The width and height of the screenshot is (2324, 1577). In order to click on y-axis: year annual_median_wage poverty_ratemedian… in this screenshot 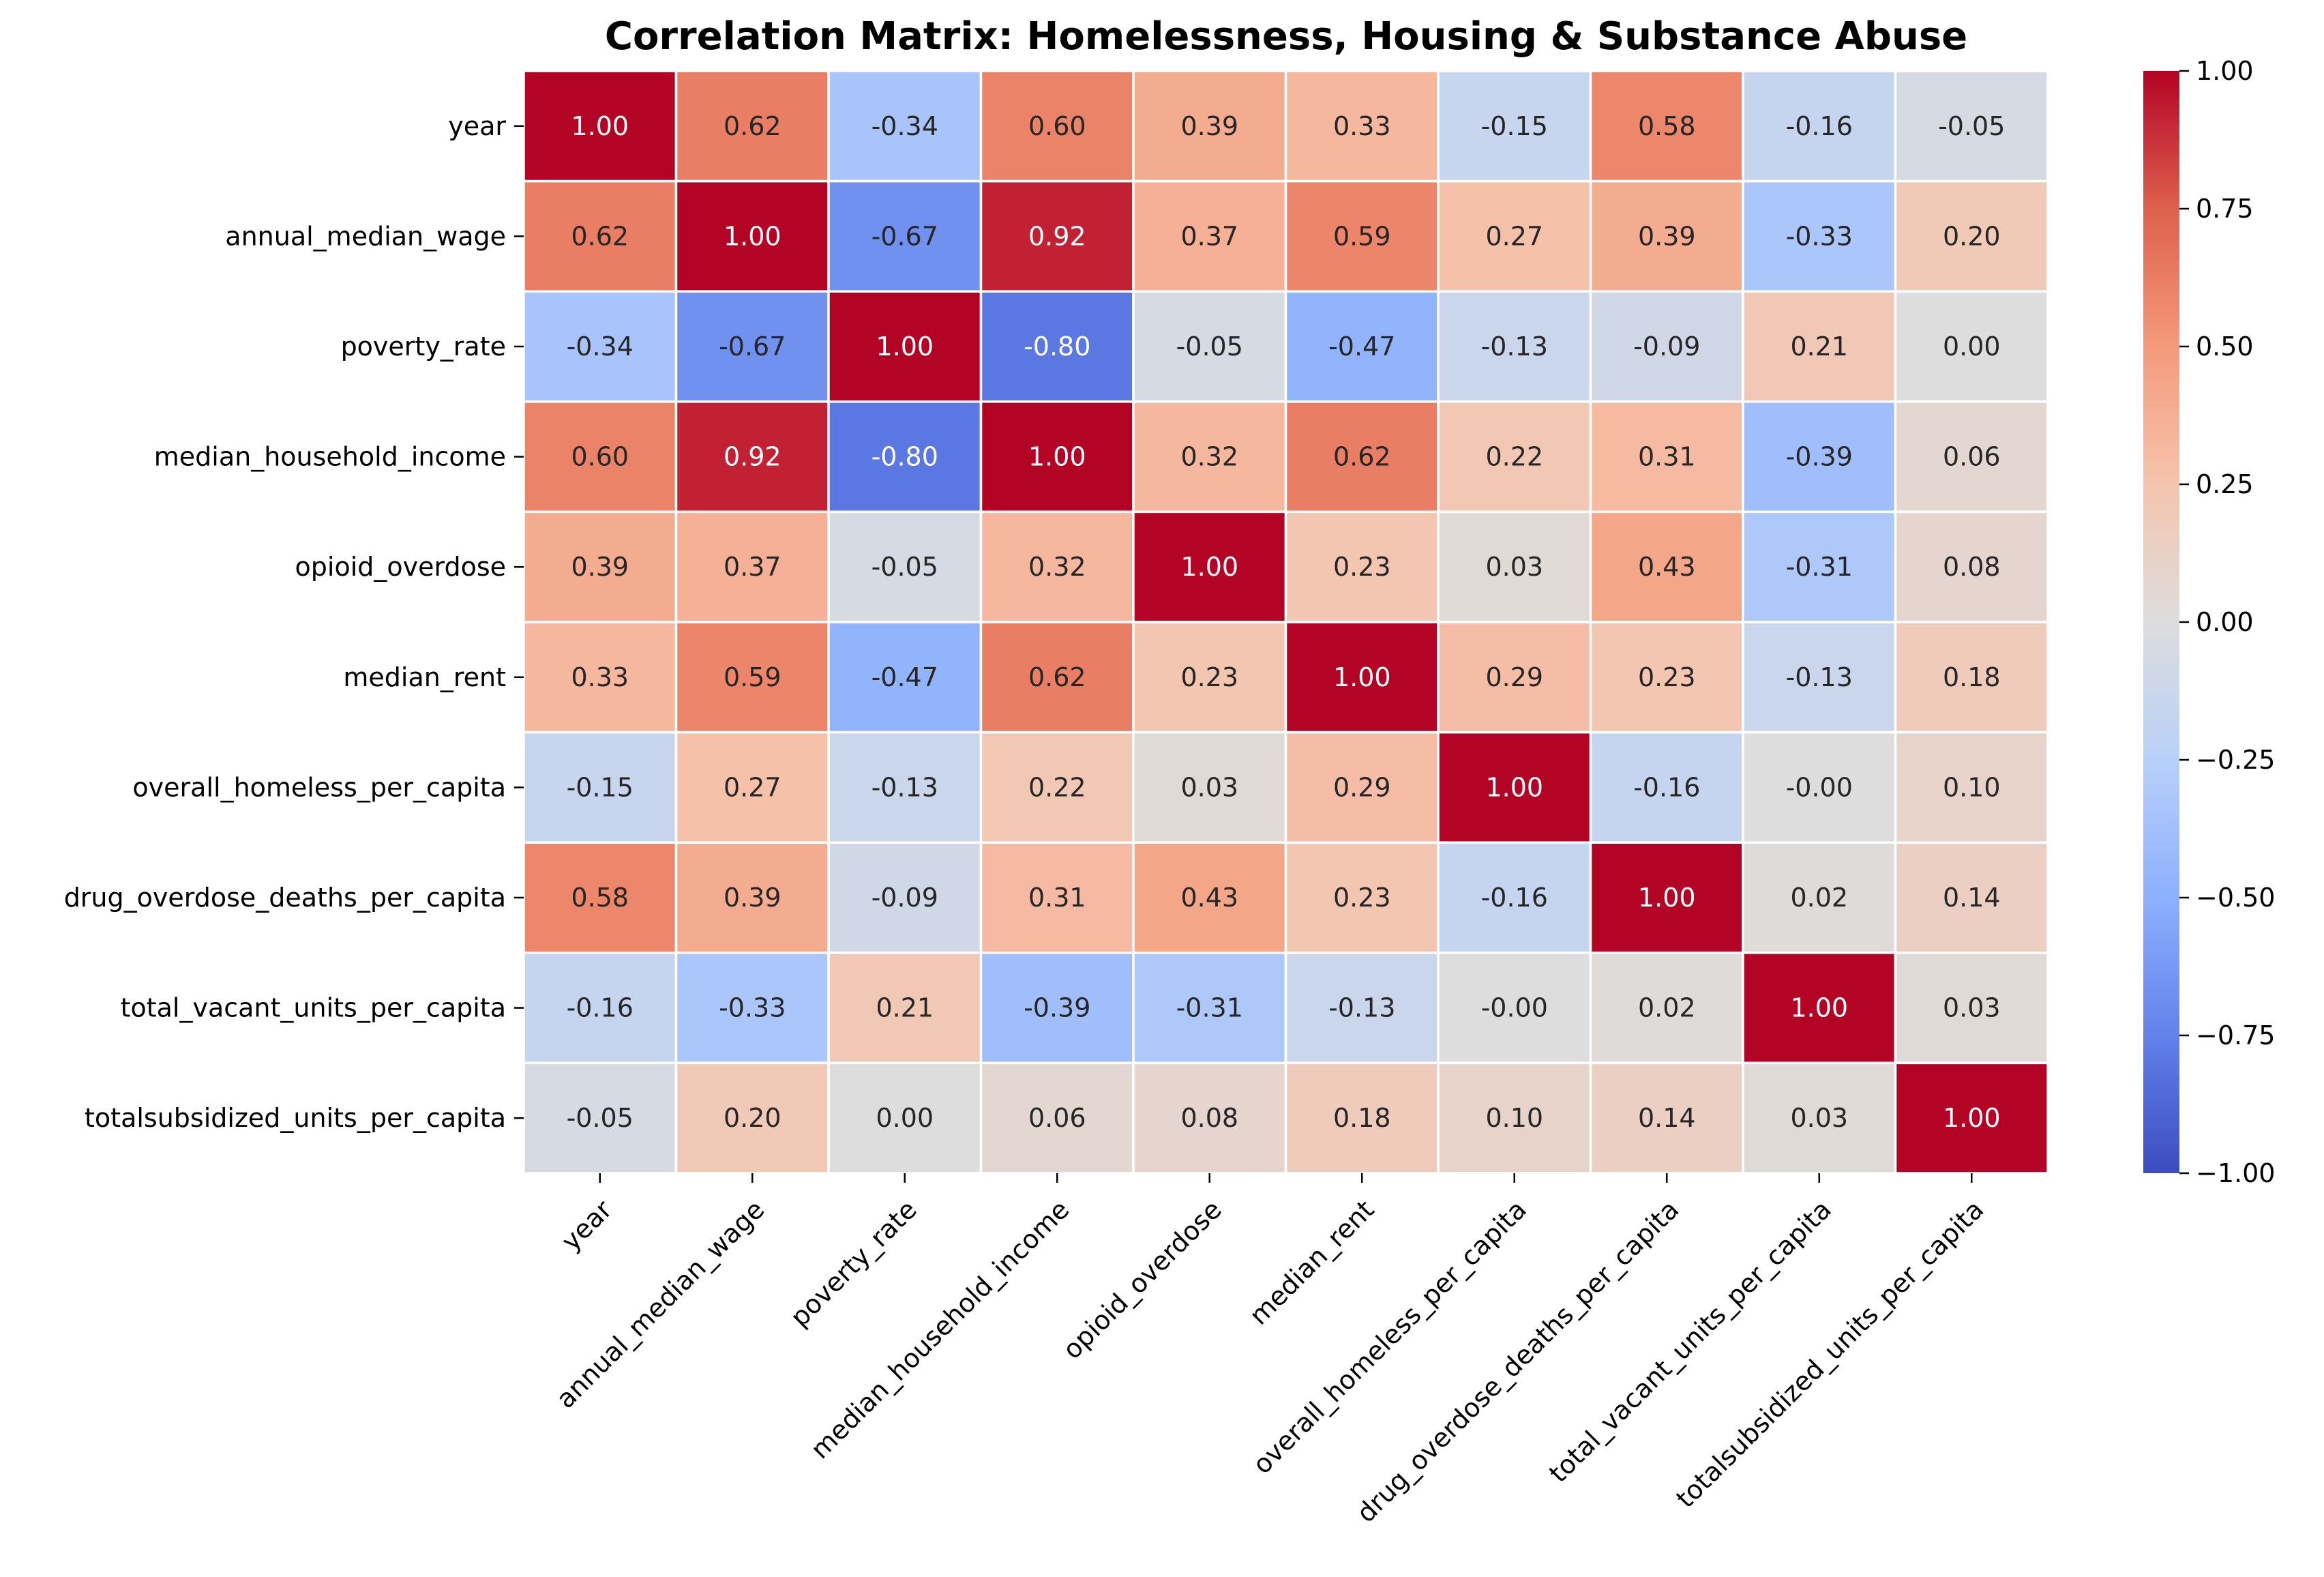, I will do `click(294, 622)`.